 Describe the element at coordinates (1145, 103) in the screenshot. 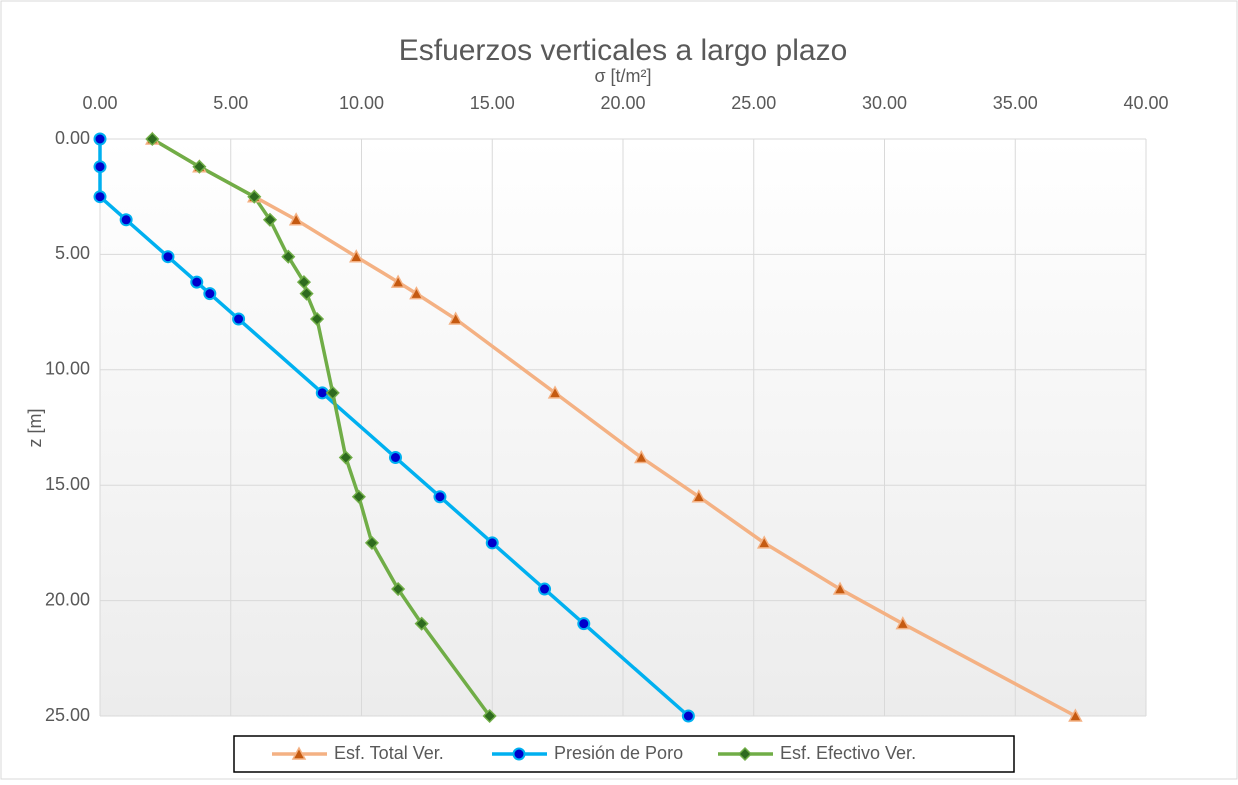

I see `x-tick-label: 40.00` at that location.